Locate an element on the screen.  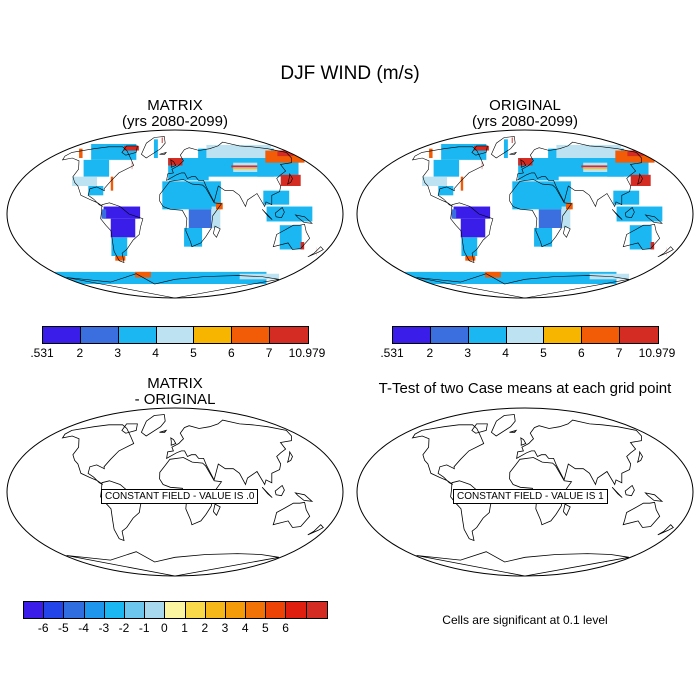
figure-title: DJF WIND (m/s) is located at coordinates (350, 73).